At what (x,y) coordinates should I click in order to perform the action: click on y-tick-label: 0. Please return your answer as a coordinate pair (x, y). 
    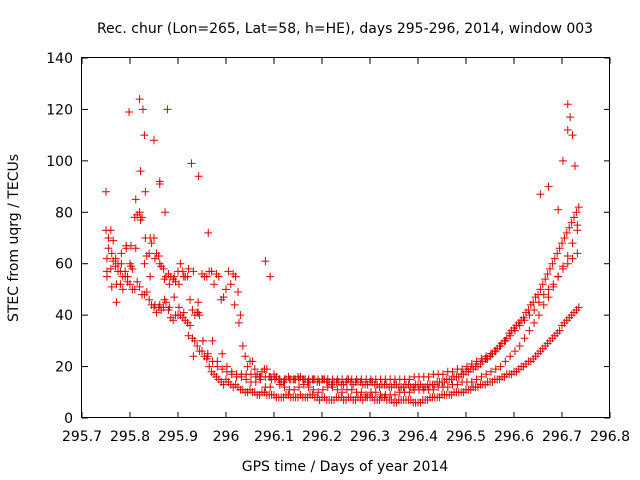
    Looking at the image, I should click on (68, 419).